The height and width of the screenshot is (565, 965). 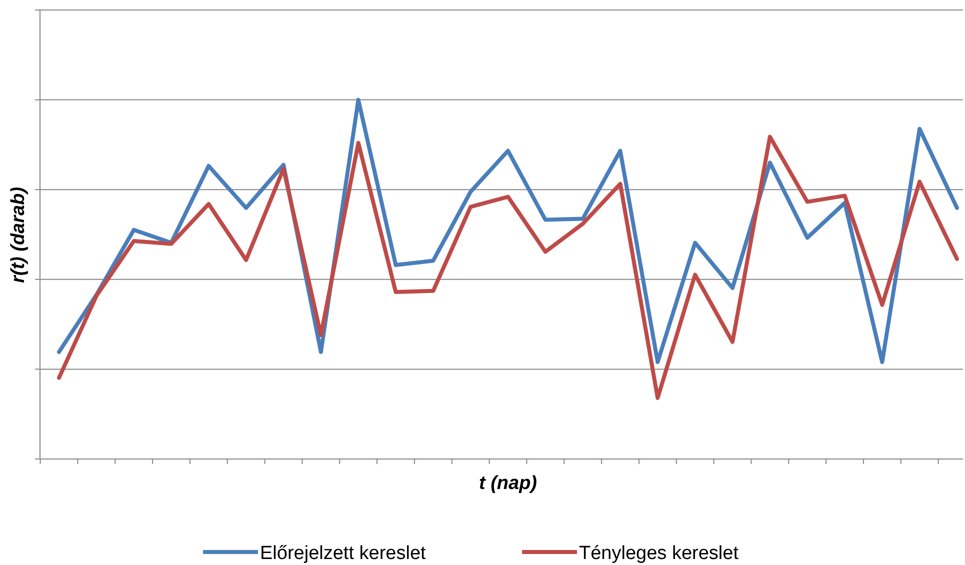 I want to click on legend-label: Előrejelzett kereslet, so click(x=343, y=553).